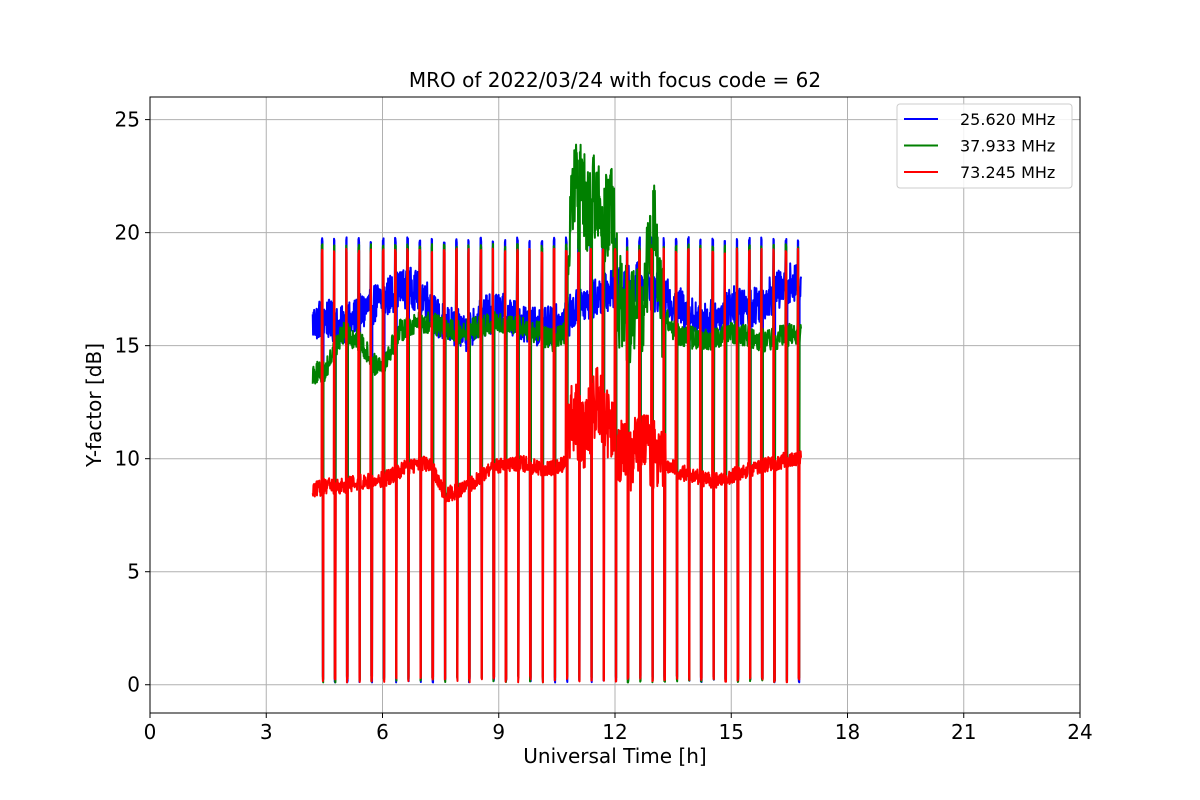 The image size is (1200, 800). I want to click on x-axis-label: Universal Time [h], so click(614, 756).